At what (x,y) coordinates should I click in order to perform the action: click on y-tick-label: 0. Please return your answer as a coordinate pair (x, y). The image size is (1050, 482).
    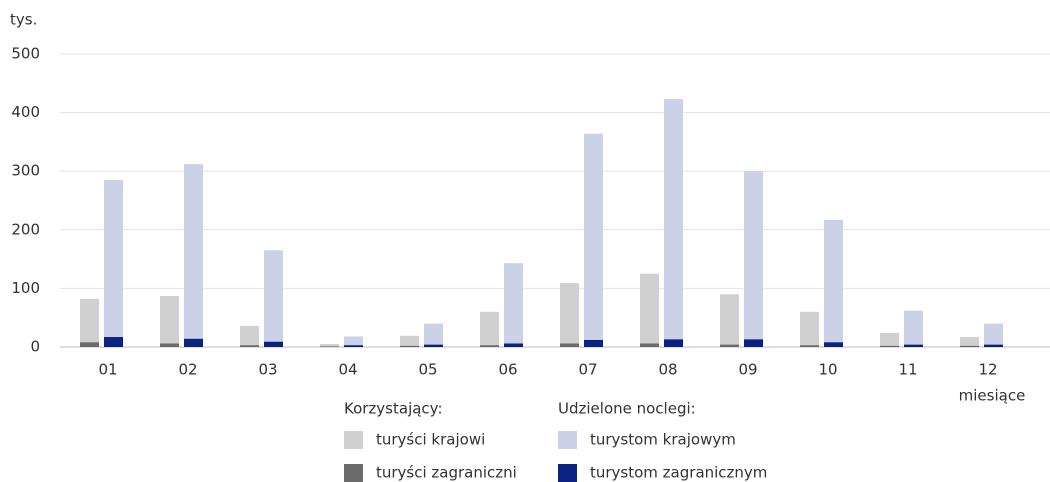
    Looking at the image, I should click on (35, 347).